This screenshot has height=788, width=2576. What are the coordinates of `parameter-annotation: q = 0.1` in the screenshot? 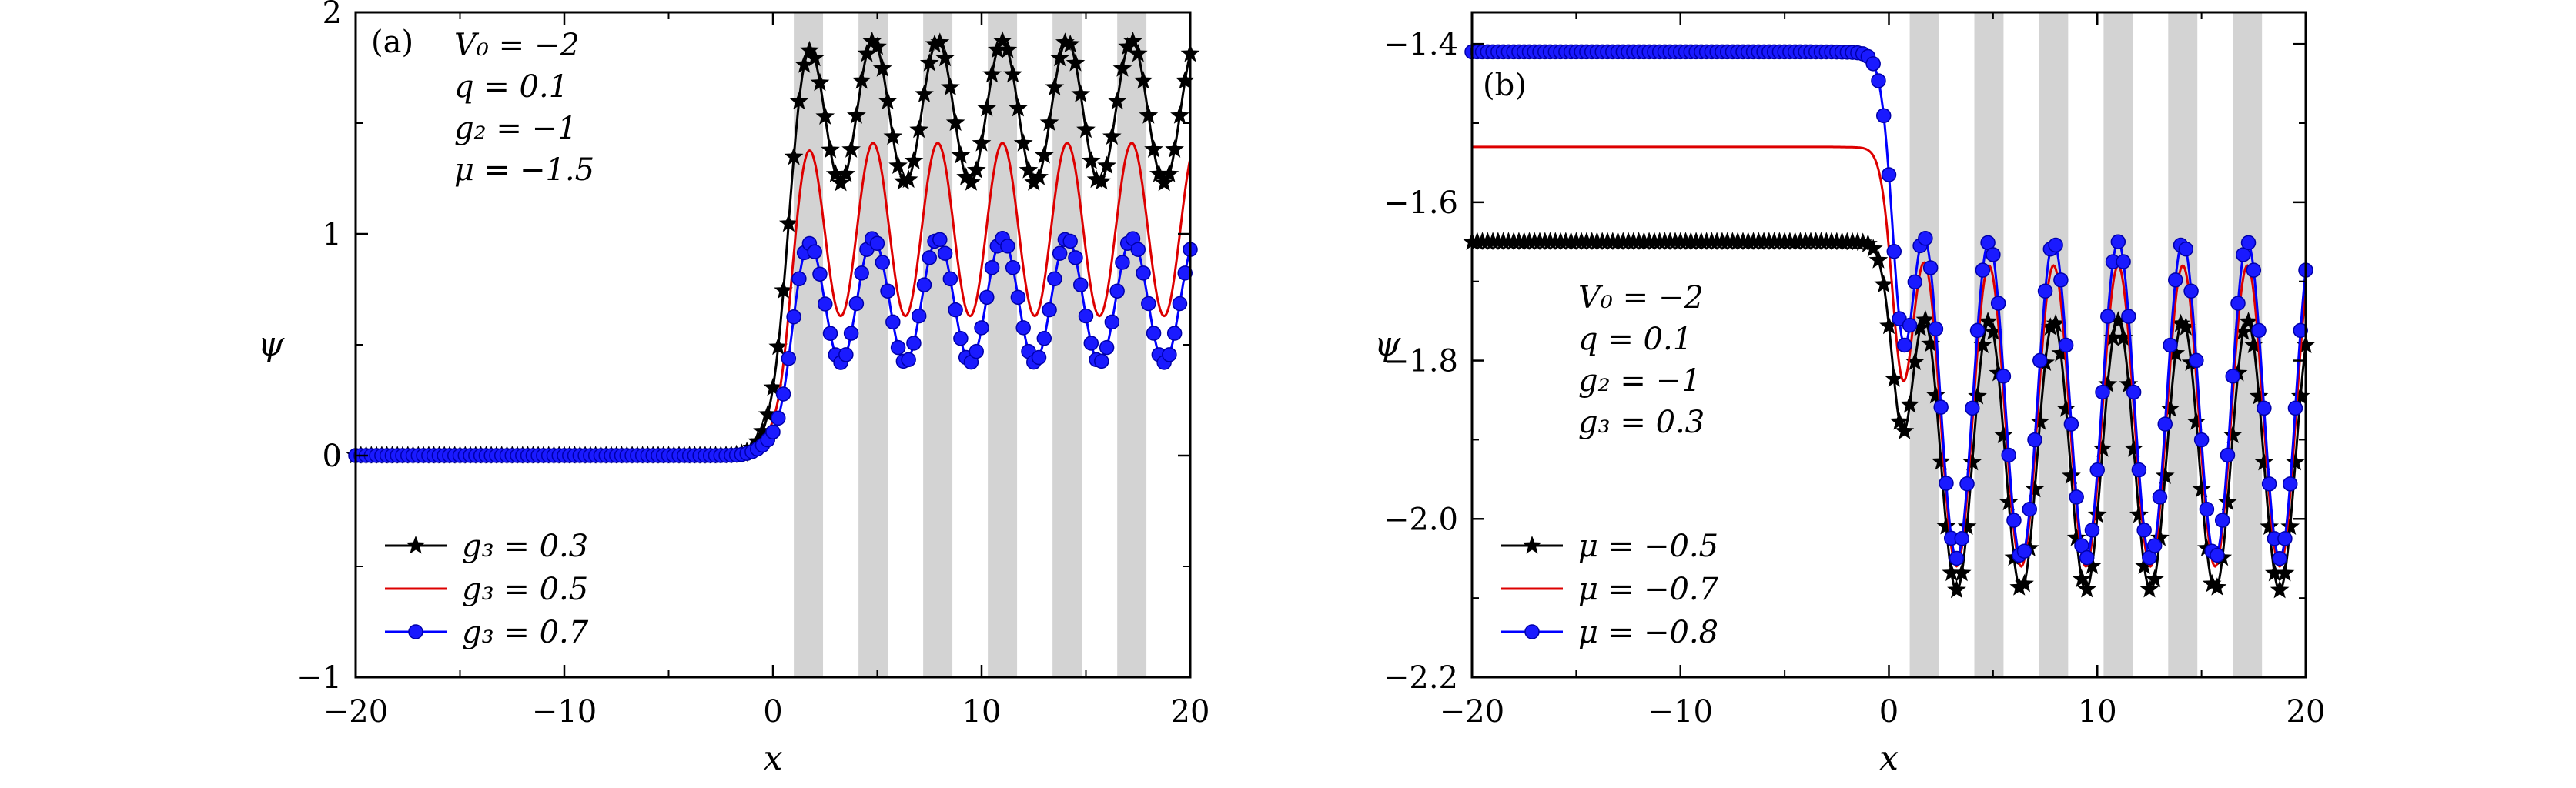 It's located at (511, 87).